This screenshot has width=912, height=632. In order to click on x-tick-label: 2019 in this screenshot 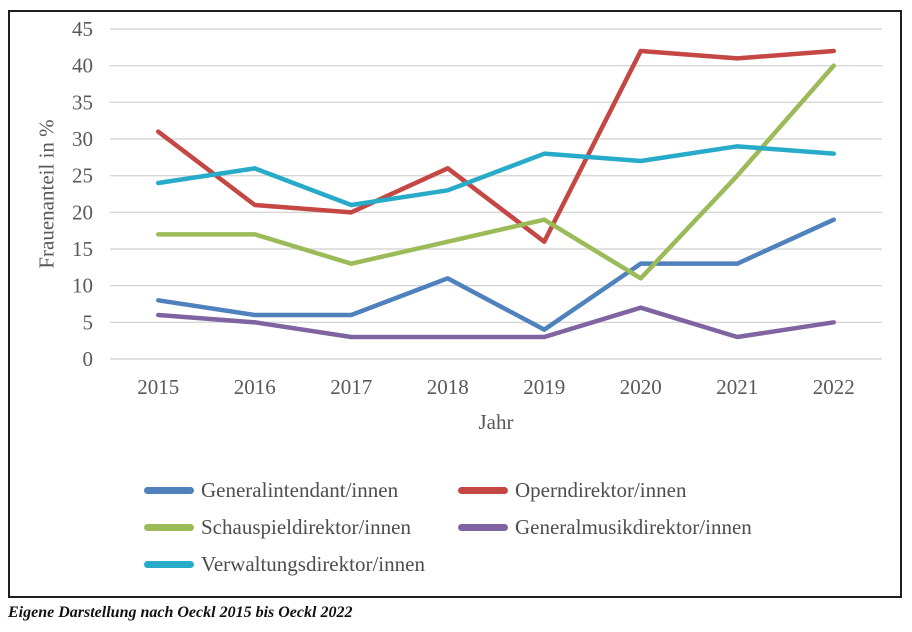, I will do `click(544, 387)`.